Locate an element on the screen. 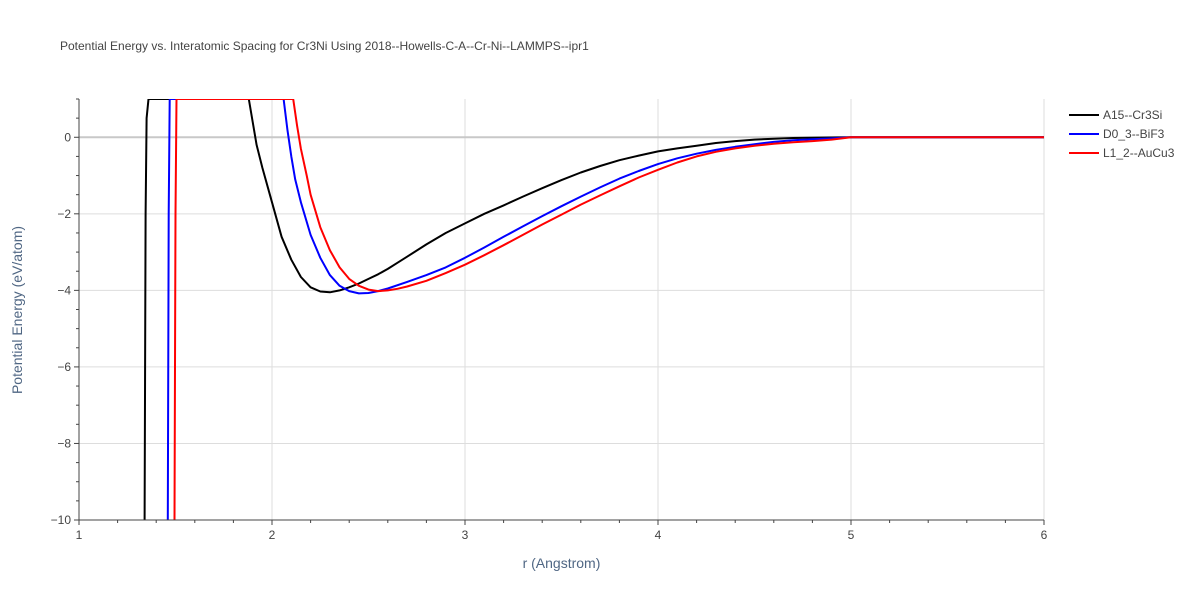  y-tick-label: −6 is located at coordinates (64, 367).